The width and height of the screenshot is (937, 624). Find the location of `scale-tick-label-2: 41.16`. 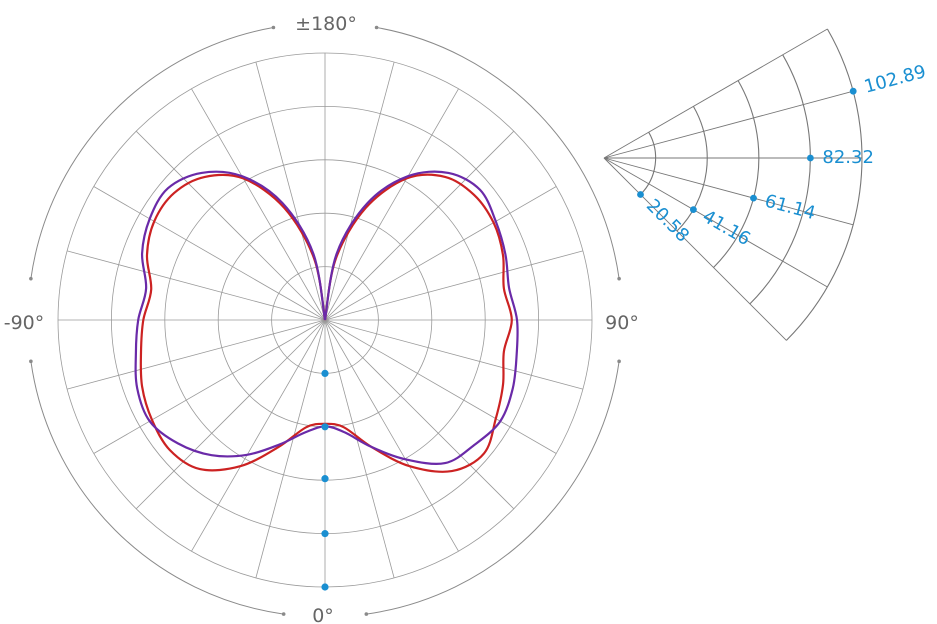

scale-tick-label-2: 41.16 is located at coordinates (726, 228).